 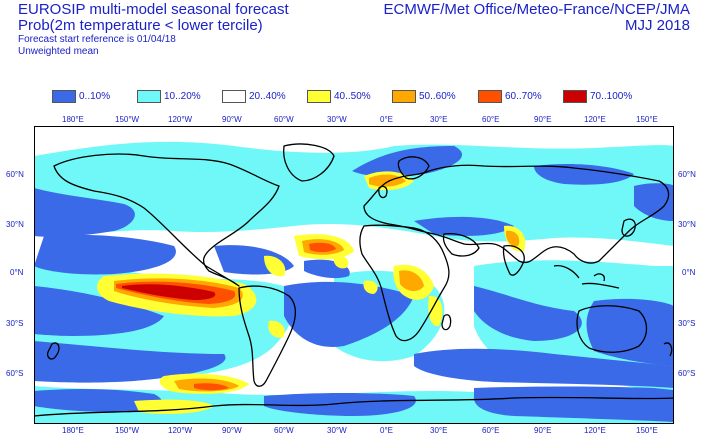 What do you see at coordinates (647, 430) in the screenshot?
I see `lon-label-bottom: 150°E` at bounding box center [647, 430].